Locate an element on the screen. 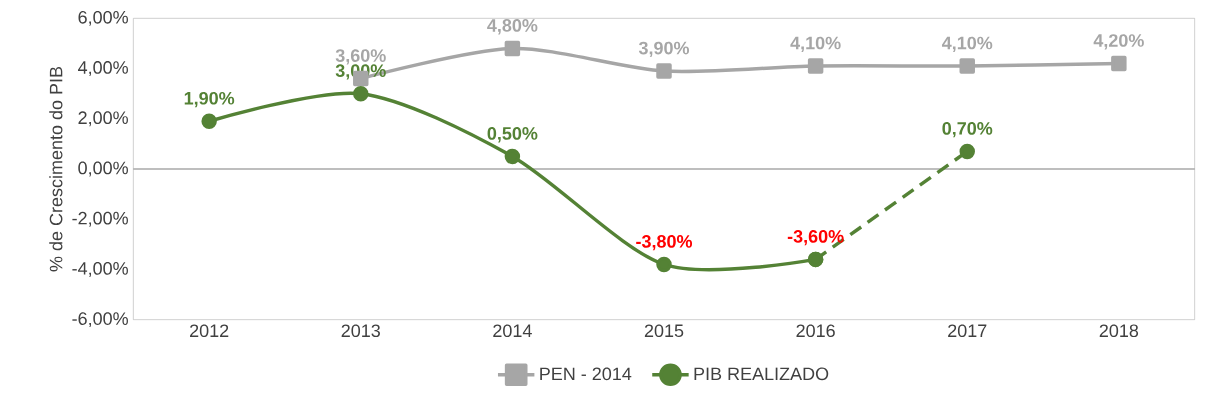  legend-label: PEN - 2014 is located at coordinates (586, 374).